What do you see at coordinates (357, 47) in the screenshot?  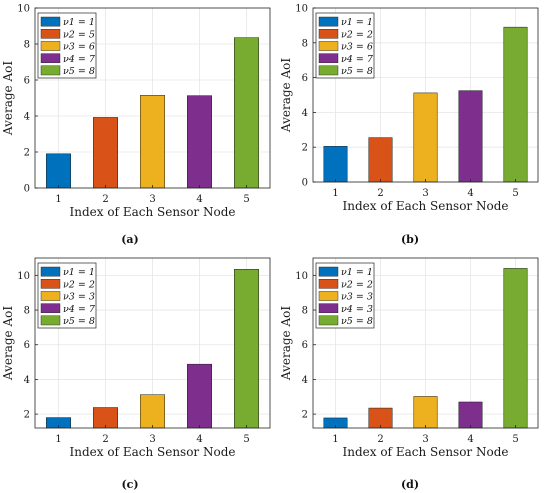 I see `legend-entry: ν3 = 6` at bounding box center [357, 47].